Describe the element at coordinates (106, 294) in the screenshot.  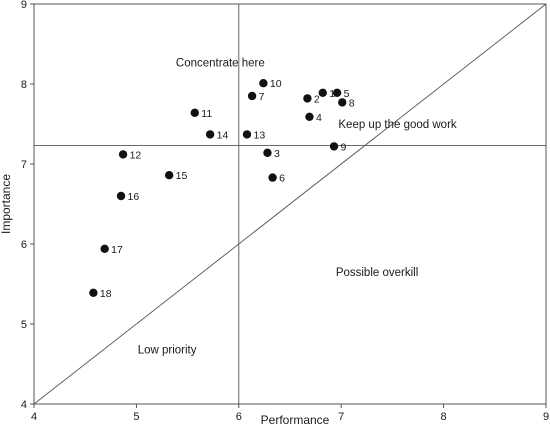
I see `data-point-label: 18` at that location.